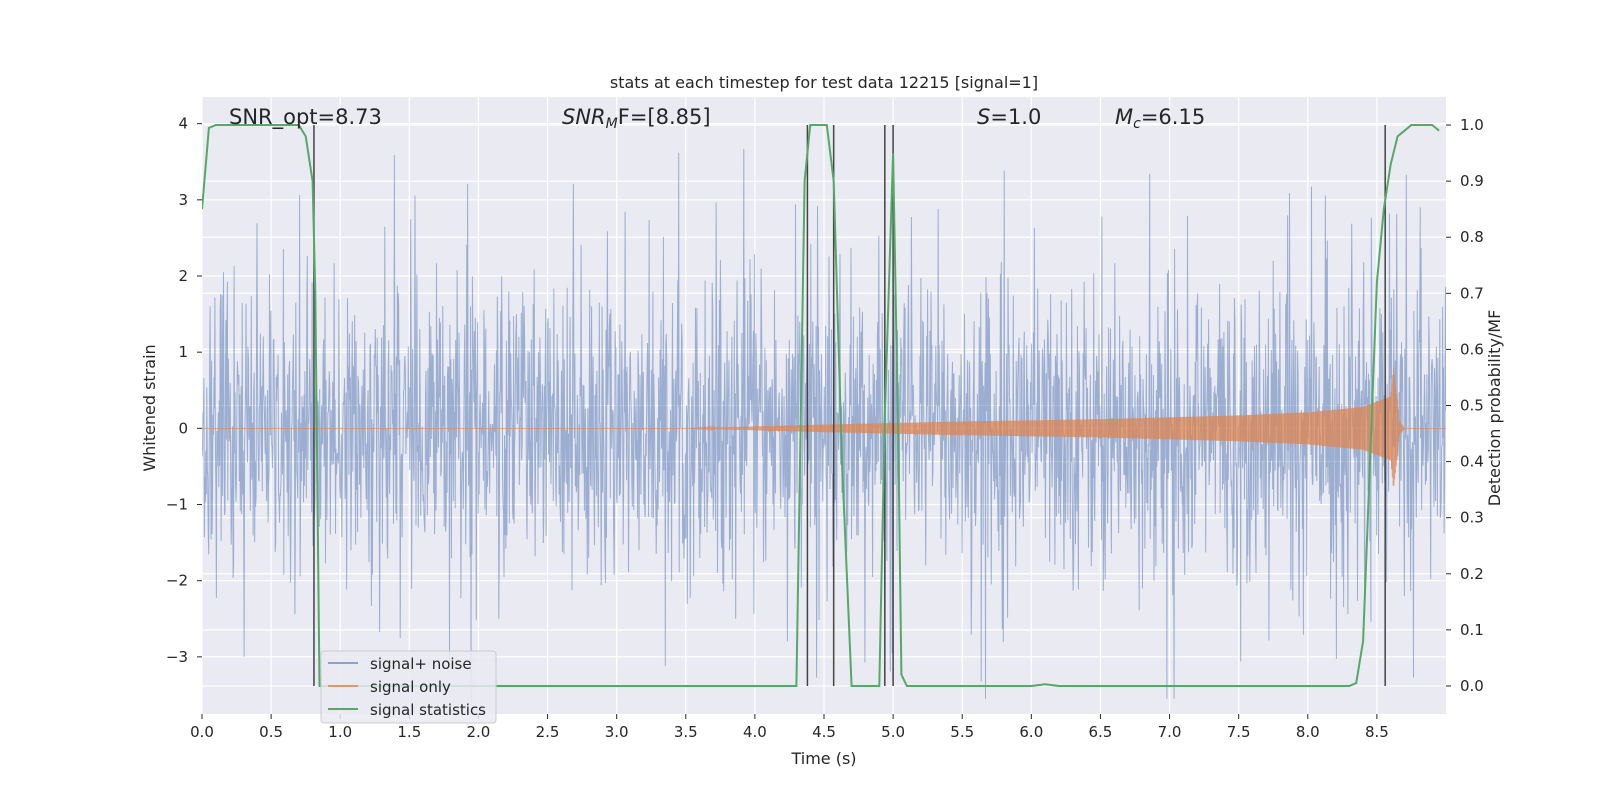 This screenshot has height=804, width=1600. I want to click on x-tick-label-9: 4.5, so click(824, 732).